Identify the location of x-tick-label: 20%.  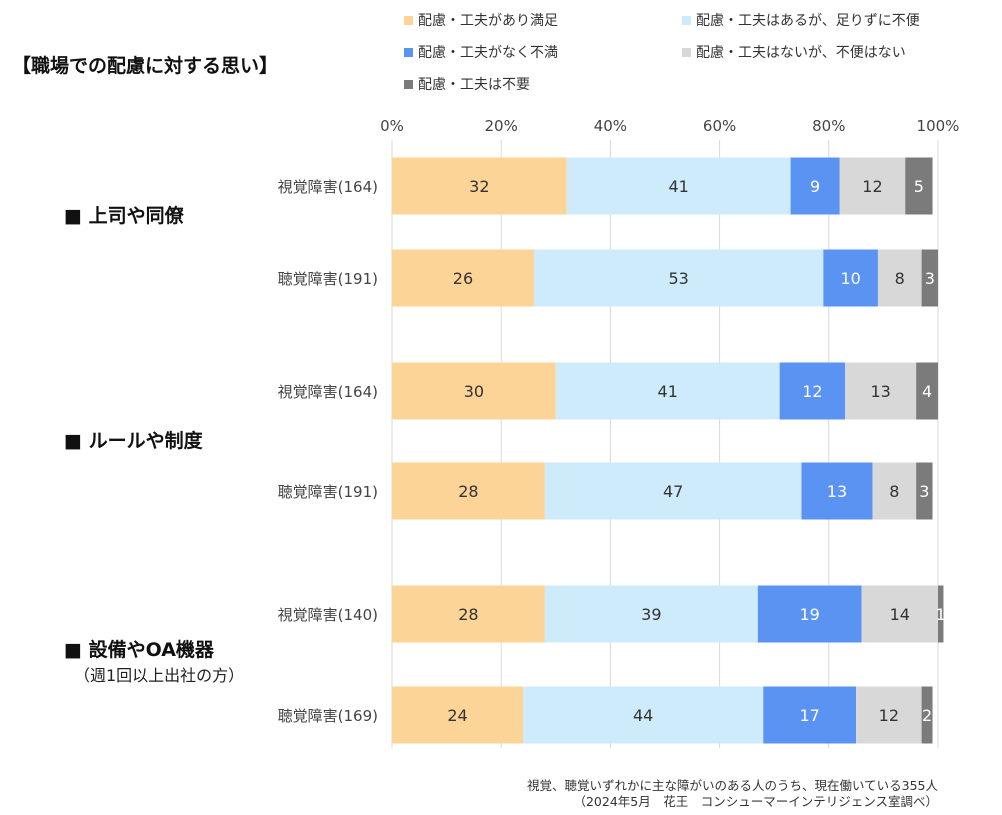
(501, 126).